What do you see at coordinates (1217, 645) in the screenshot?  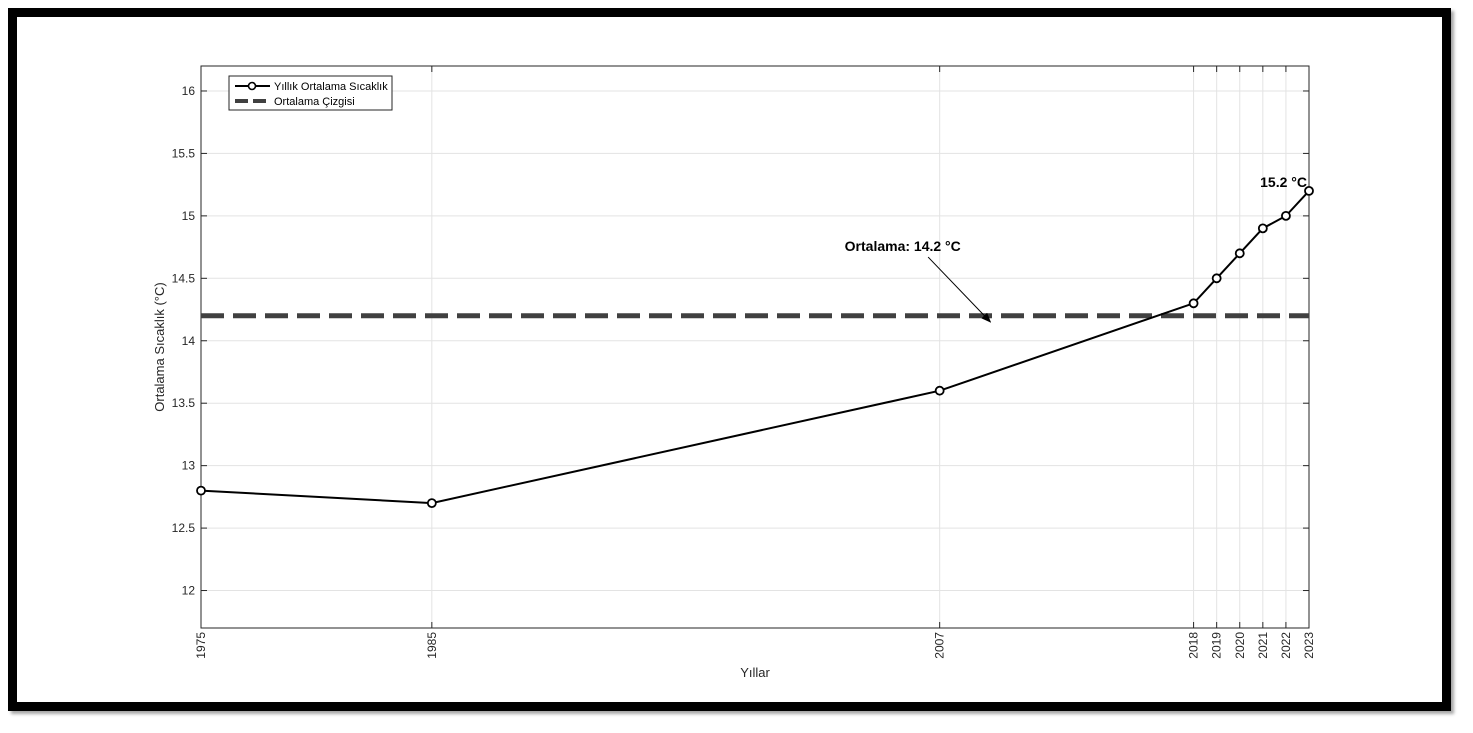 I see `x-tick-label: 2019` at bounding box center [1217, 645].